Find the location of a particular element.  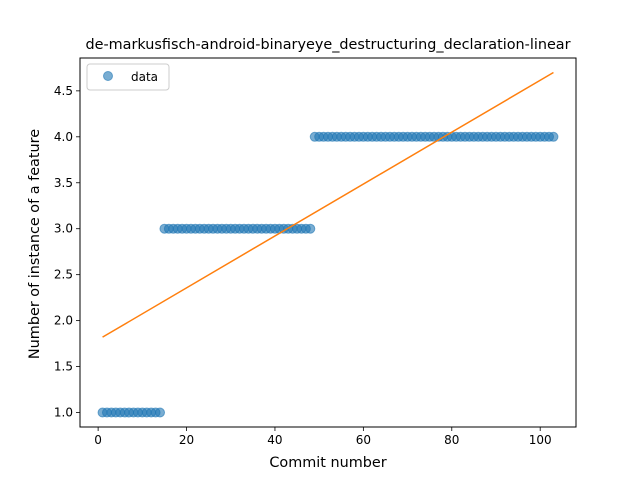

legend-marker-data is located at coordinates (108, 76).